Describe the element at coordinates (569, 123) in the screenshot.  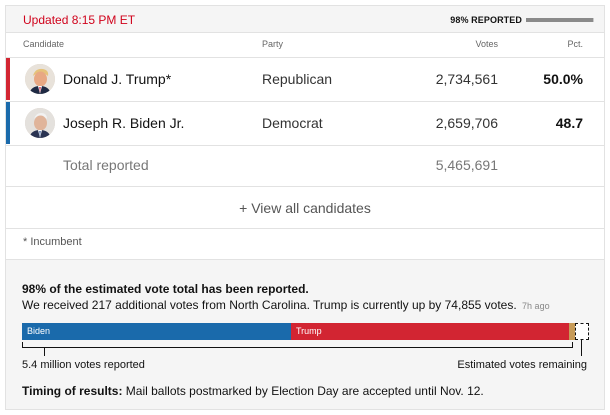
I see `candidate-pct: 48.7` at that location.